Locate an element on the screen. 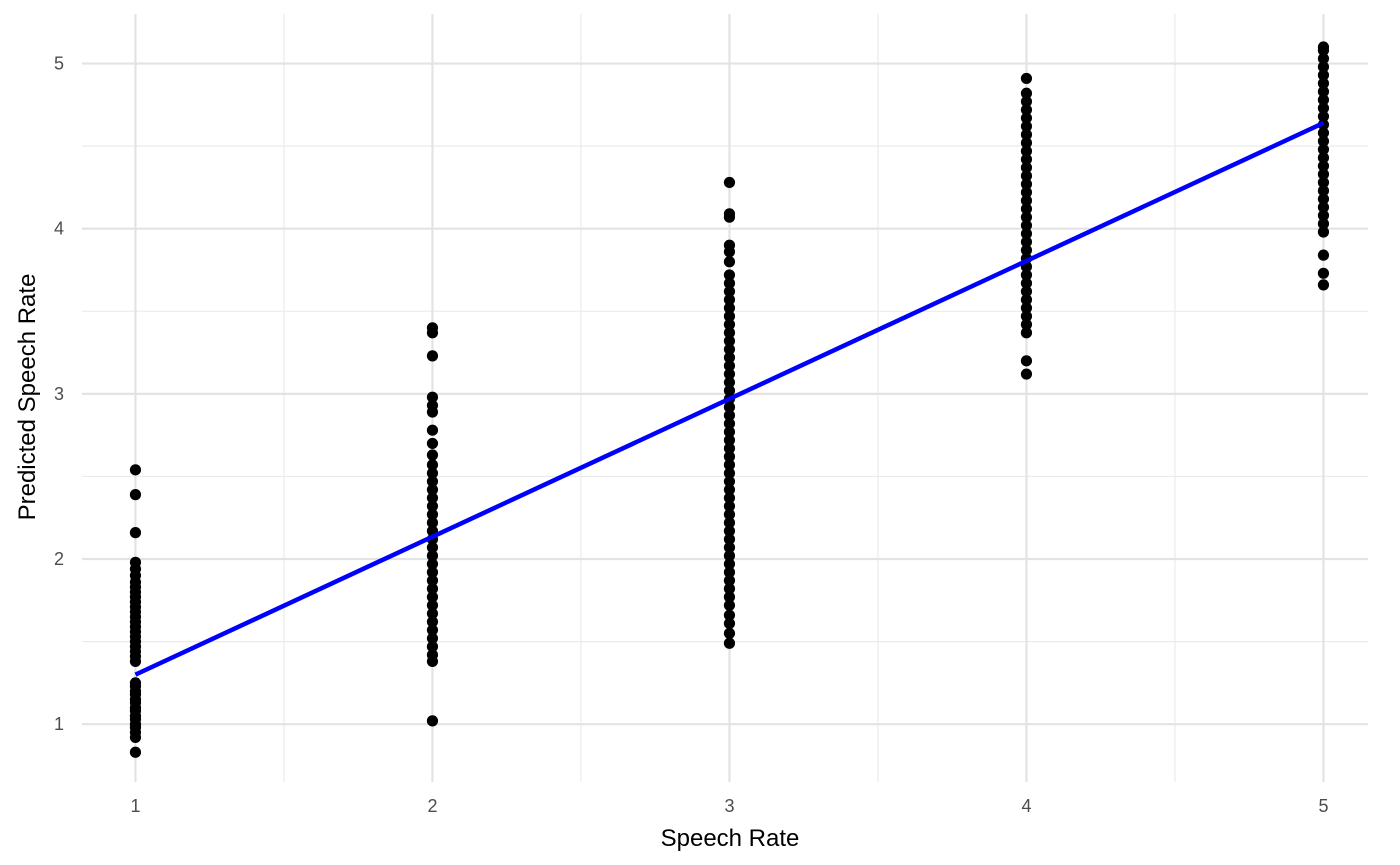 The height and width of the screenshot is (865, 1400). x-tick-label: 2 is located at coordinates (432, 806).